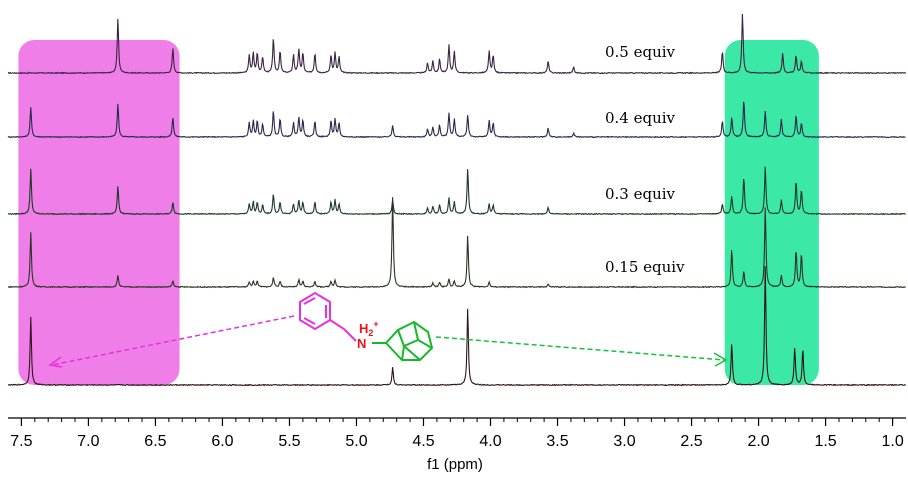 This screenshot has width=908, height=479. I want to click on x-tick-label: 7.0, so click(88, 441).